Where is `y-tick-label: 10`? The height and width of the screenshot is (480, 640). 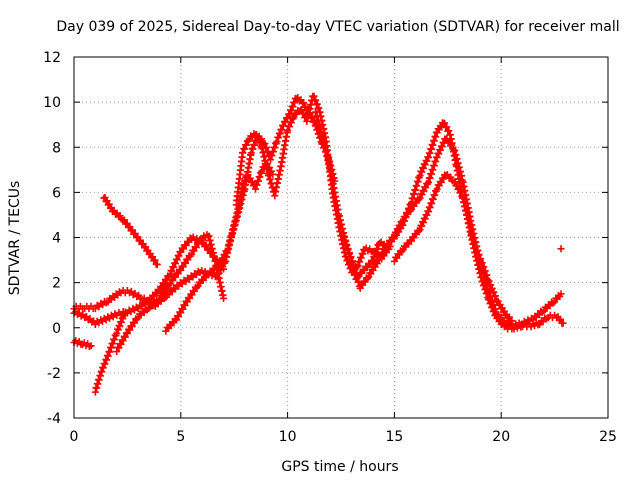
y-tick-label: 10 is located at coordinates (52, 103).